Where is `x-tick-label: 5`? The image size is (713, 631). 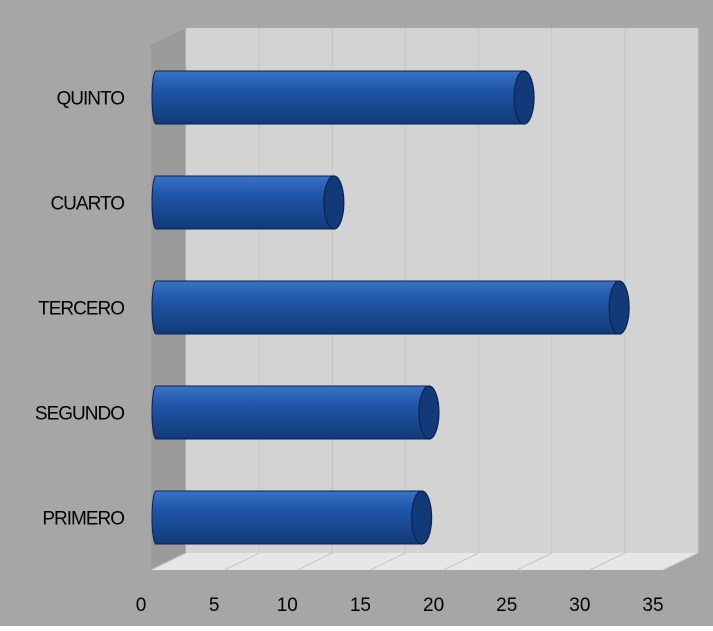
x-tick-label: 5 is located at coordinates (214, 605).